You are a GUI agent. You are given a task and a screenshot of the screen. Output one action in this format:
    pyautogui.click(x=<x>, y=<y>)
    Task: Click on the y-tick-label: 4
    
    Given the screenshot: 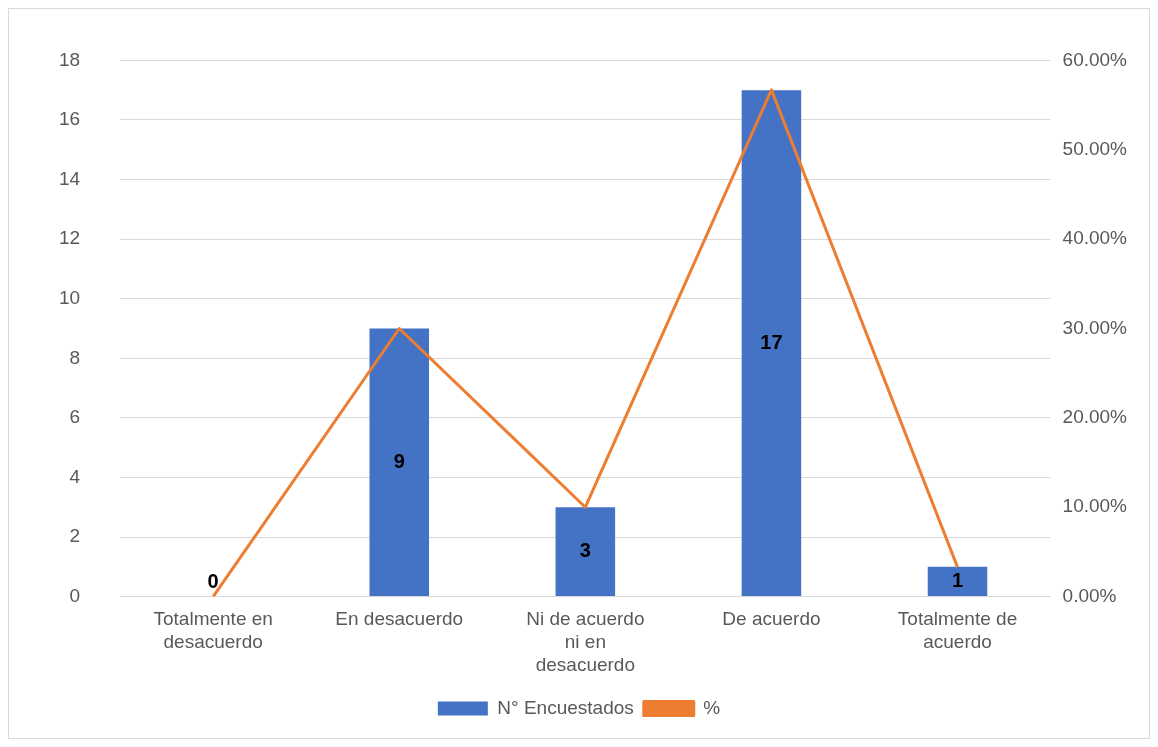 What is the action you would take?
    pyautogui.click(x=75, y=476)
    